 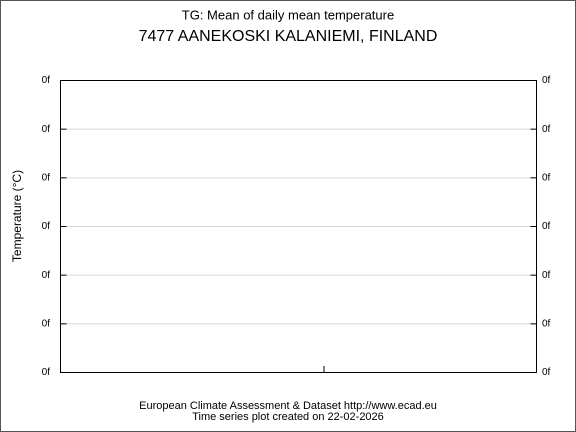 What do you see at coordinates (288, 417) in the screenshot?
I see `footer: Time series plot created on 22-02-2026` at bounding box center [288, 417].